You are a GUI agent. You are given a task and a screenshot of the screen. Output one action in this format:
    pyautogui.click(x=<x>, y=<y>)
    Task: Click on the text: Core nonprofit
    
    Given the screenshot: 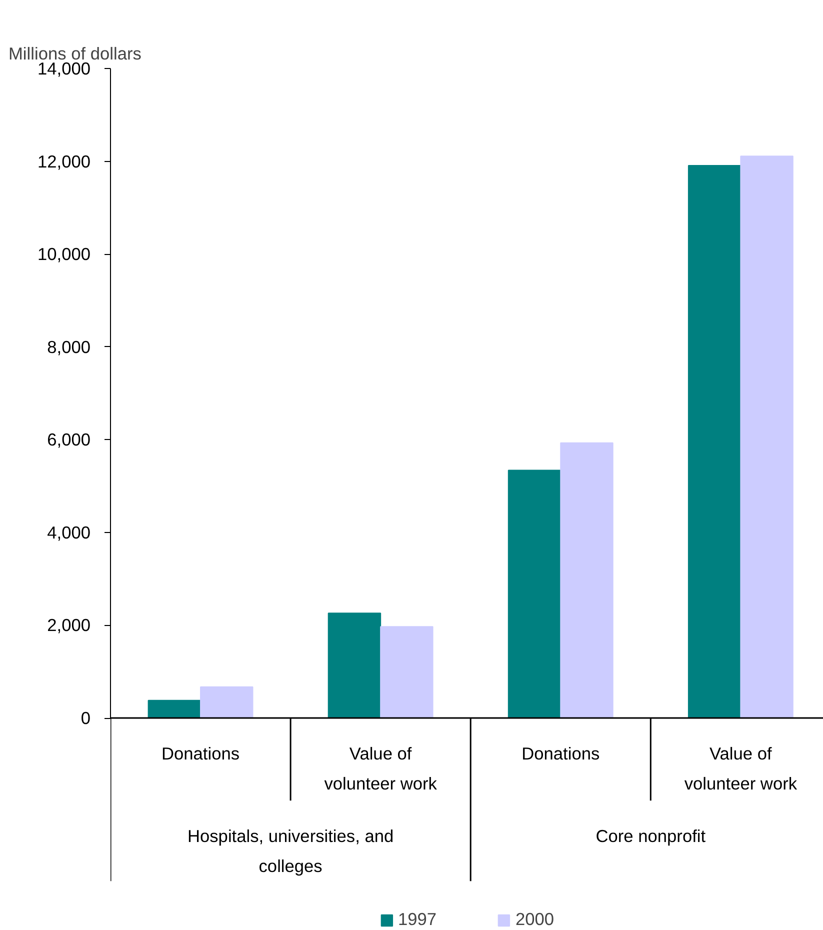 What is the action you would take?
    pyautogui.click(x=651, y=836)
    